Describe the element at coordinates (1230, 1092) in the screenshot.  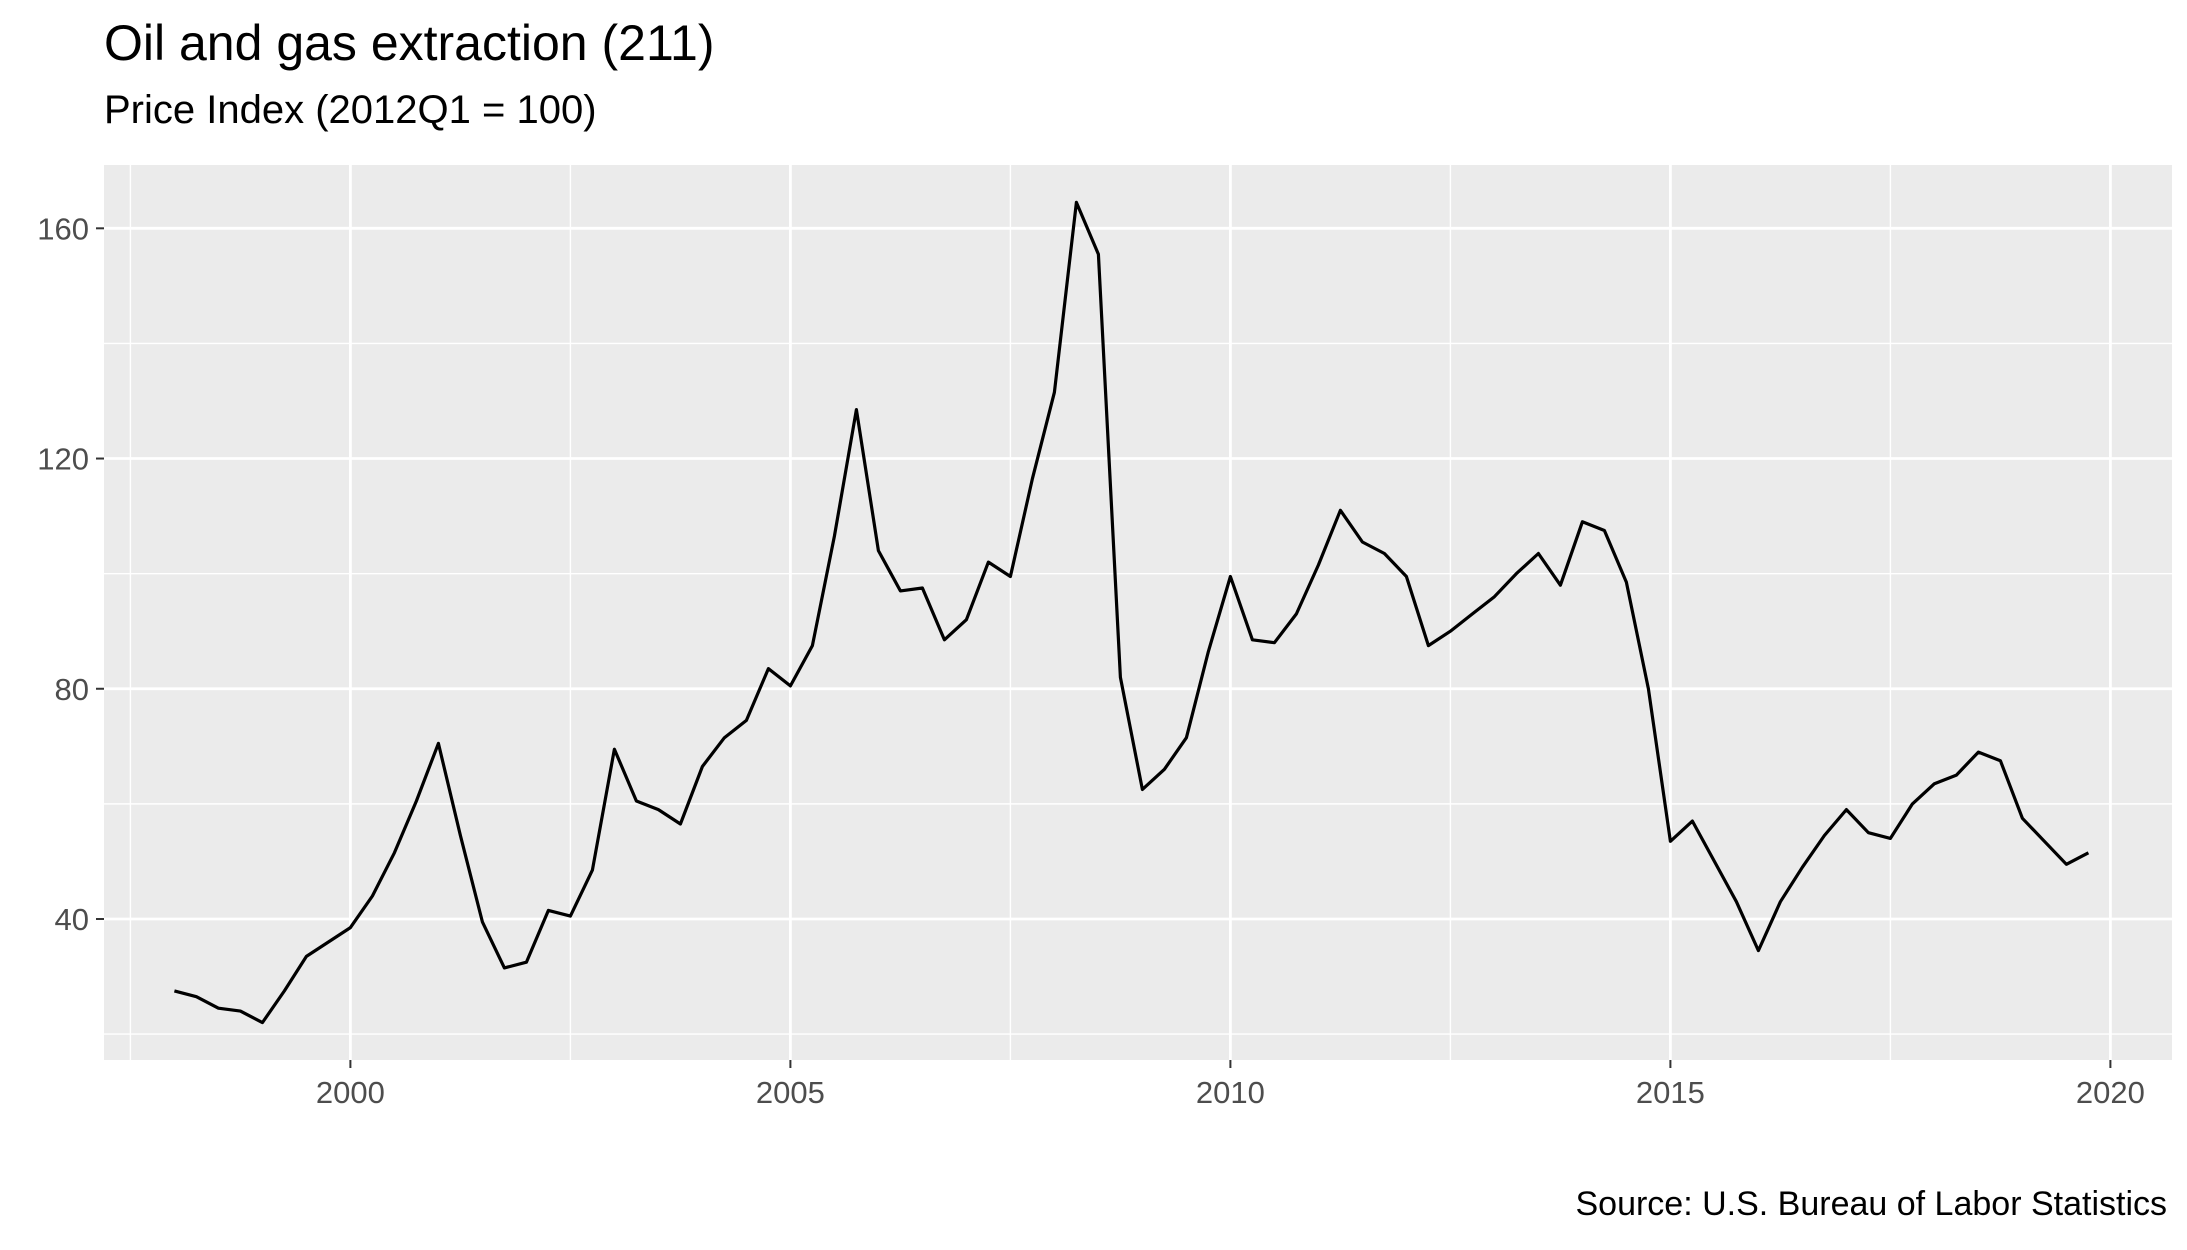
I see `x-tick-label: 2010` at that location.